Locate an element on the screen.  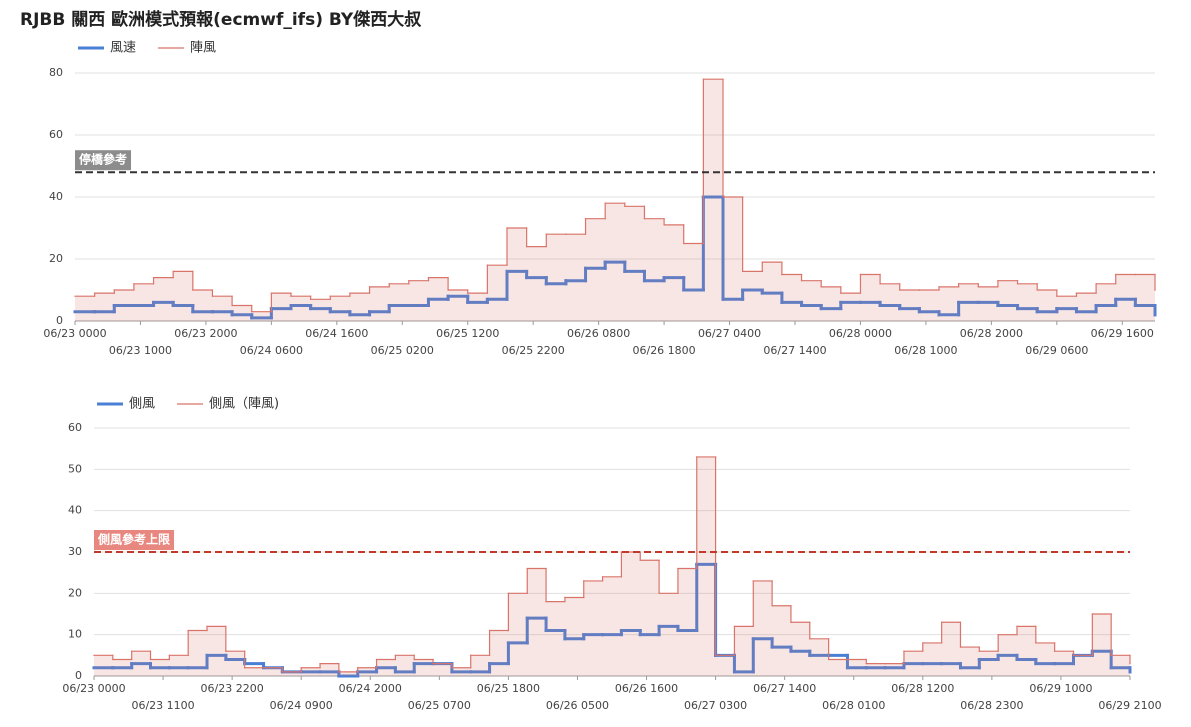
legend-label: 側風（陣風) is located at coordinates (244, 404).